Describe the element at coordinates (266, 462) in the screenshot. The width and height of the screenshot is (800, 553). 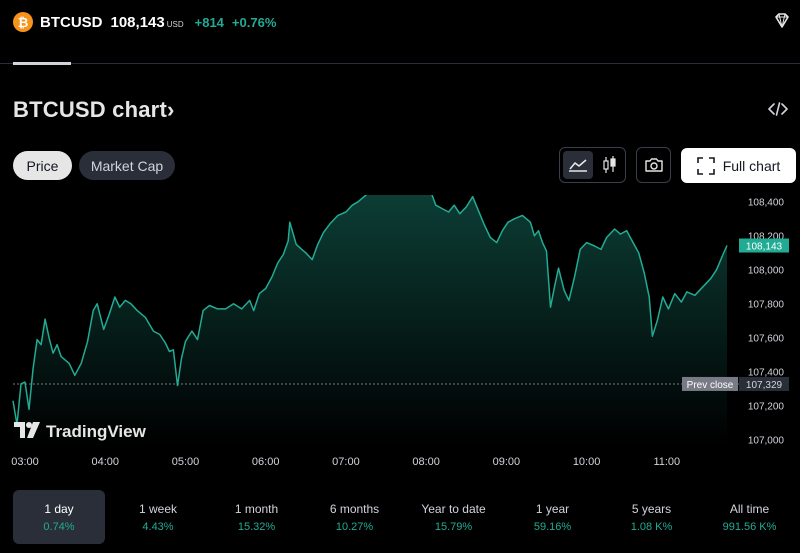
I see `x-axis-tick-label: 06:00` at that location.